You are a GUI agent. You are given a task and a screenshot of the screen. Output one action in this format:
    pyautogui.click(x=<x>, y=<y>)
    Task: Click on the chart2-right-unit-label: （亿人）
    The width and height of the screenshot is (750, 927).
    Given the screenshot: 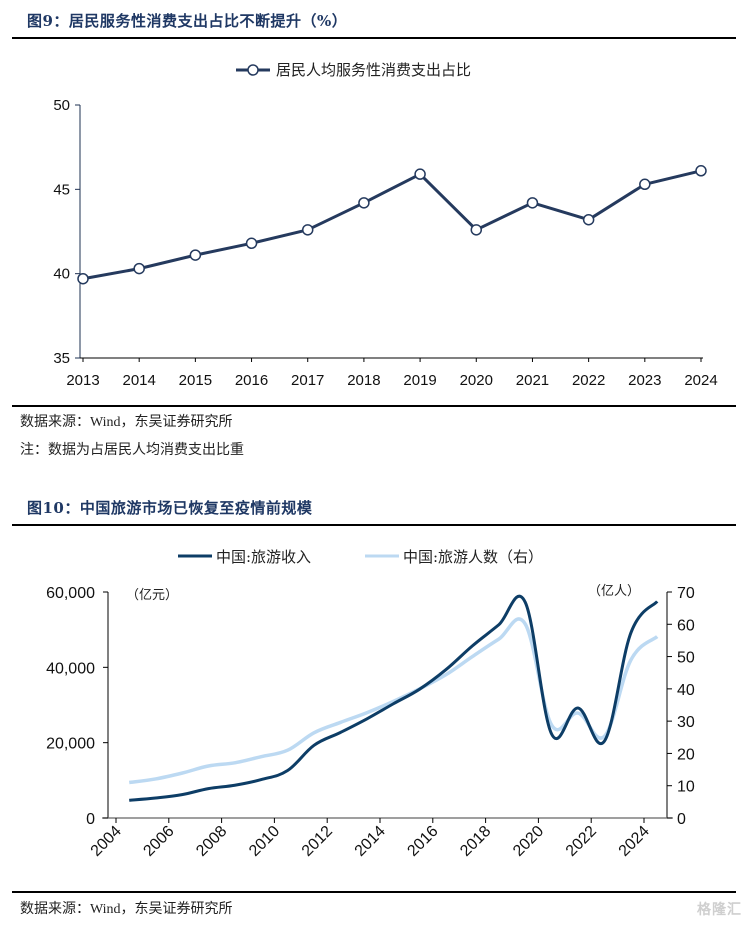 What is the action you would take?
    pyautogui.click(x=614, y=591)
    